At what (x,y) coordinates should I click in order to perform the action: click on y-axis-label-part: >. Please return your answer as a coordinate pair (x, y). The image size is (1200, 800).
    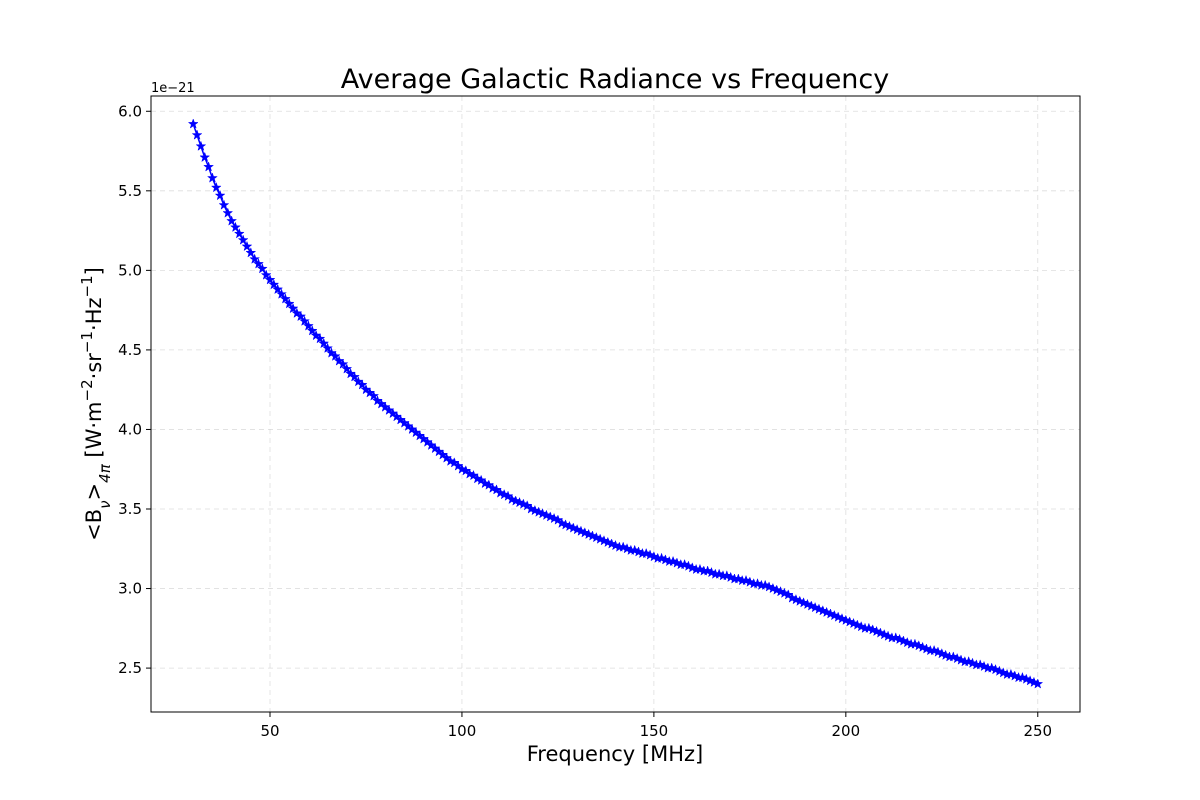
    Looking at the image, I should click on (94, 492).